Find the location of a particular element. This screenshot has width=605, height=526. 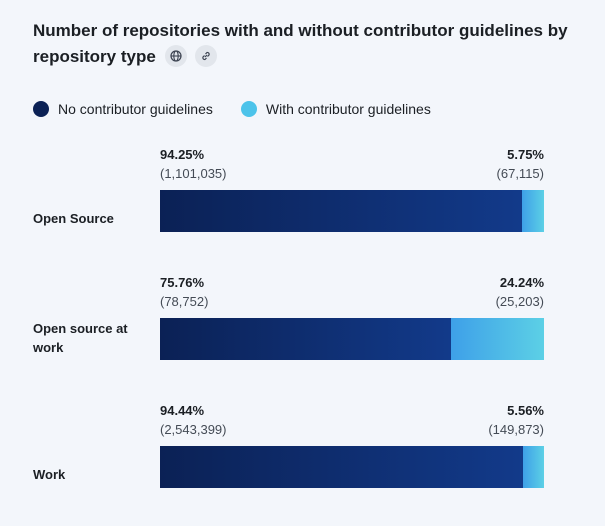

no-guidelines-count-label: (78,752) is located at coordinates (184, 301).